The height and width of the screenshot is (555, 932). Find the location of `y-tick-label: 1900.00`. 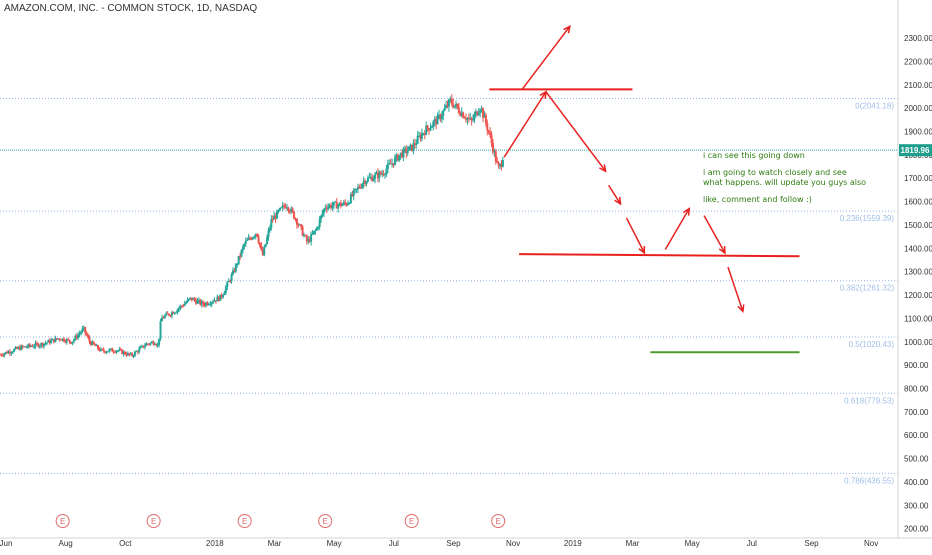

y-tick-label: 1900.00 is located at coordinates (918, 131).